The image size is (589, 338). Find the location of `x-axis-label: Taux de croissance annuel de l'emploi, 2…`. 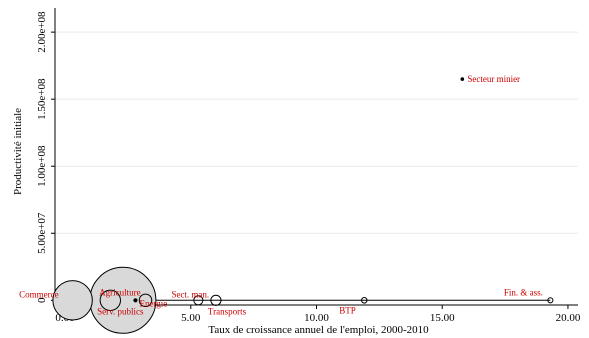

x-axis-label: Taux de croissance annuel de l'emploi, 2… is located at coordinates (318, 330).